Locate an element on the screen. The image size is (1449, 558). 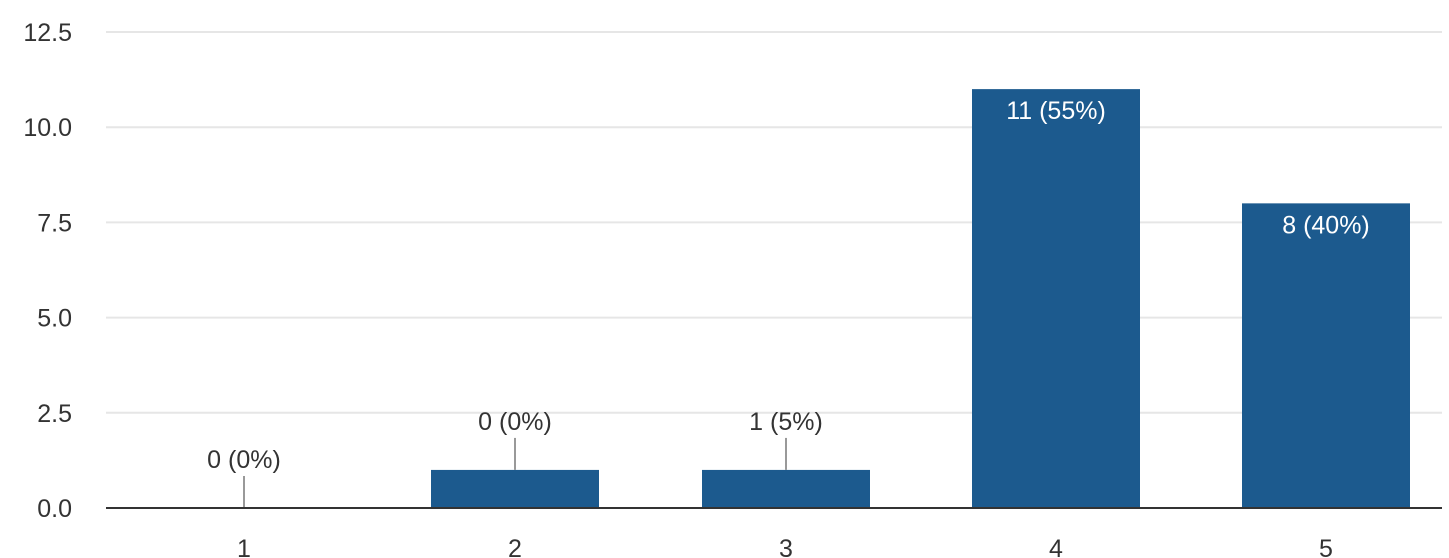
data-label-5: 8 (40%) is located at coordinates (1326, 225).